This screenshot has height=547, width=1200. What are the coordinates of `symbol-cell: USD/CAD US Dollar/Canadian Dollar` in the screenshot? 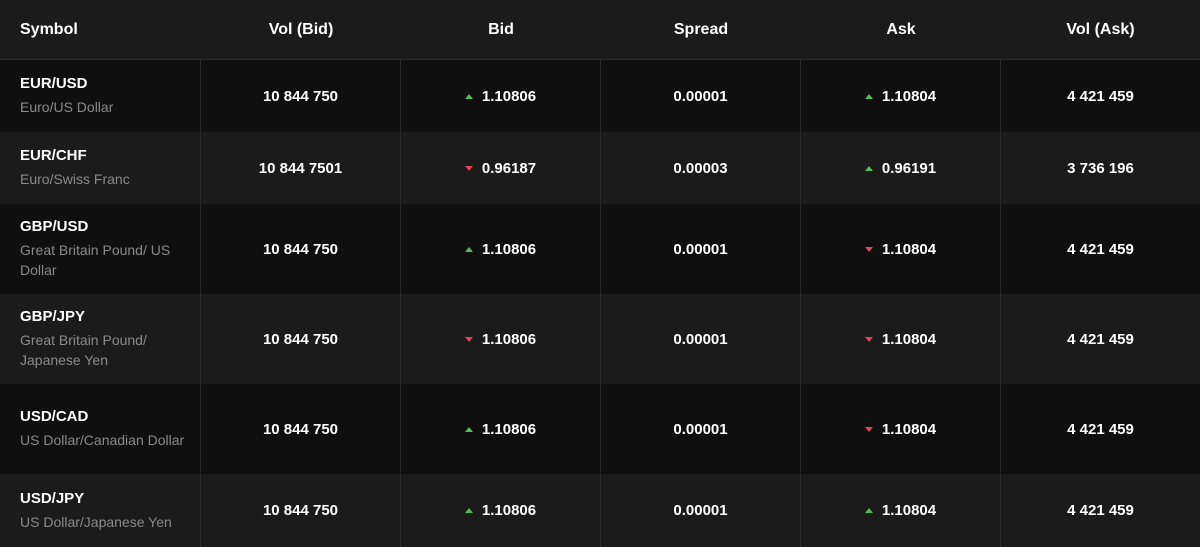 It's located at (100, 429).